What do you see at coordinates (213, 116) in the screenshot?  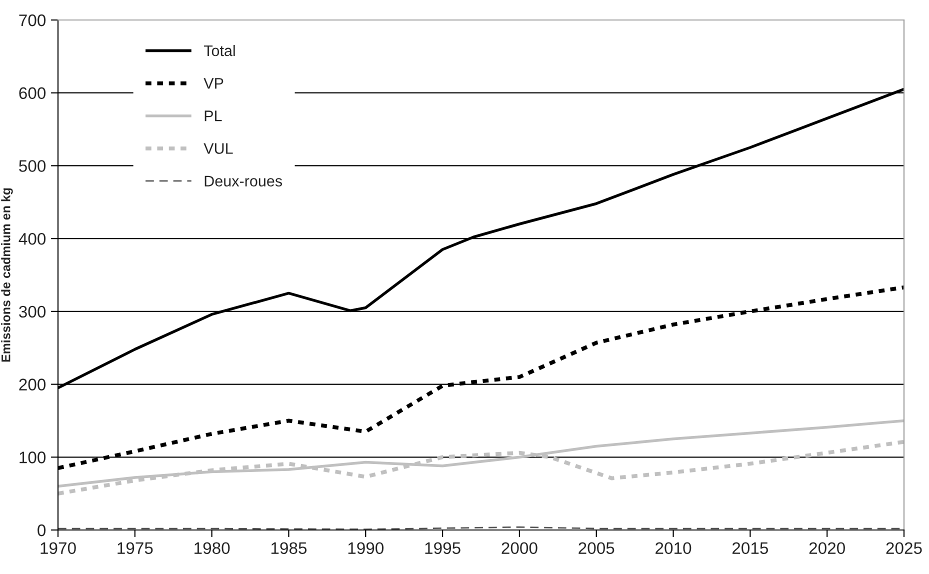 I see `legend-label: PL` at bounding box center [213, 116].